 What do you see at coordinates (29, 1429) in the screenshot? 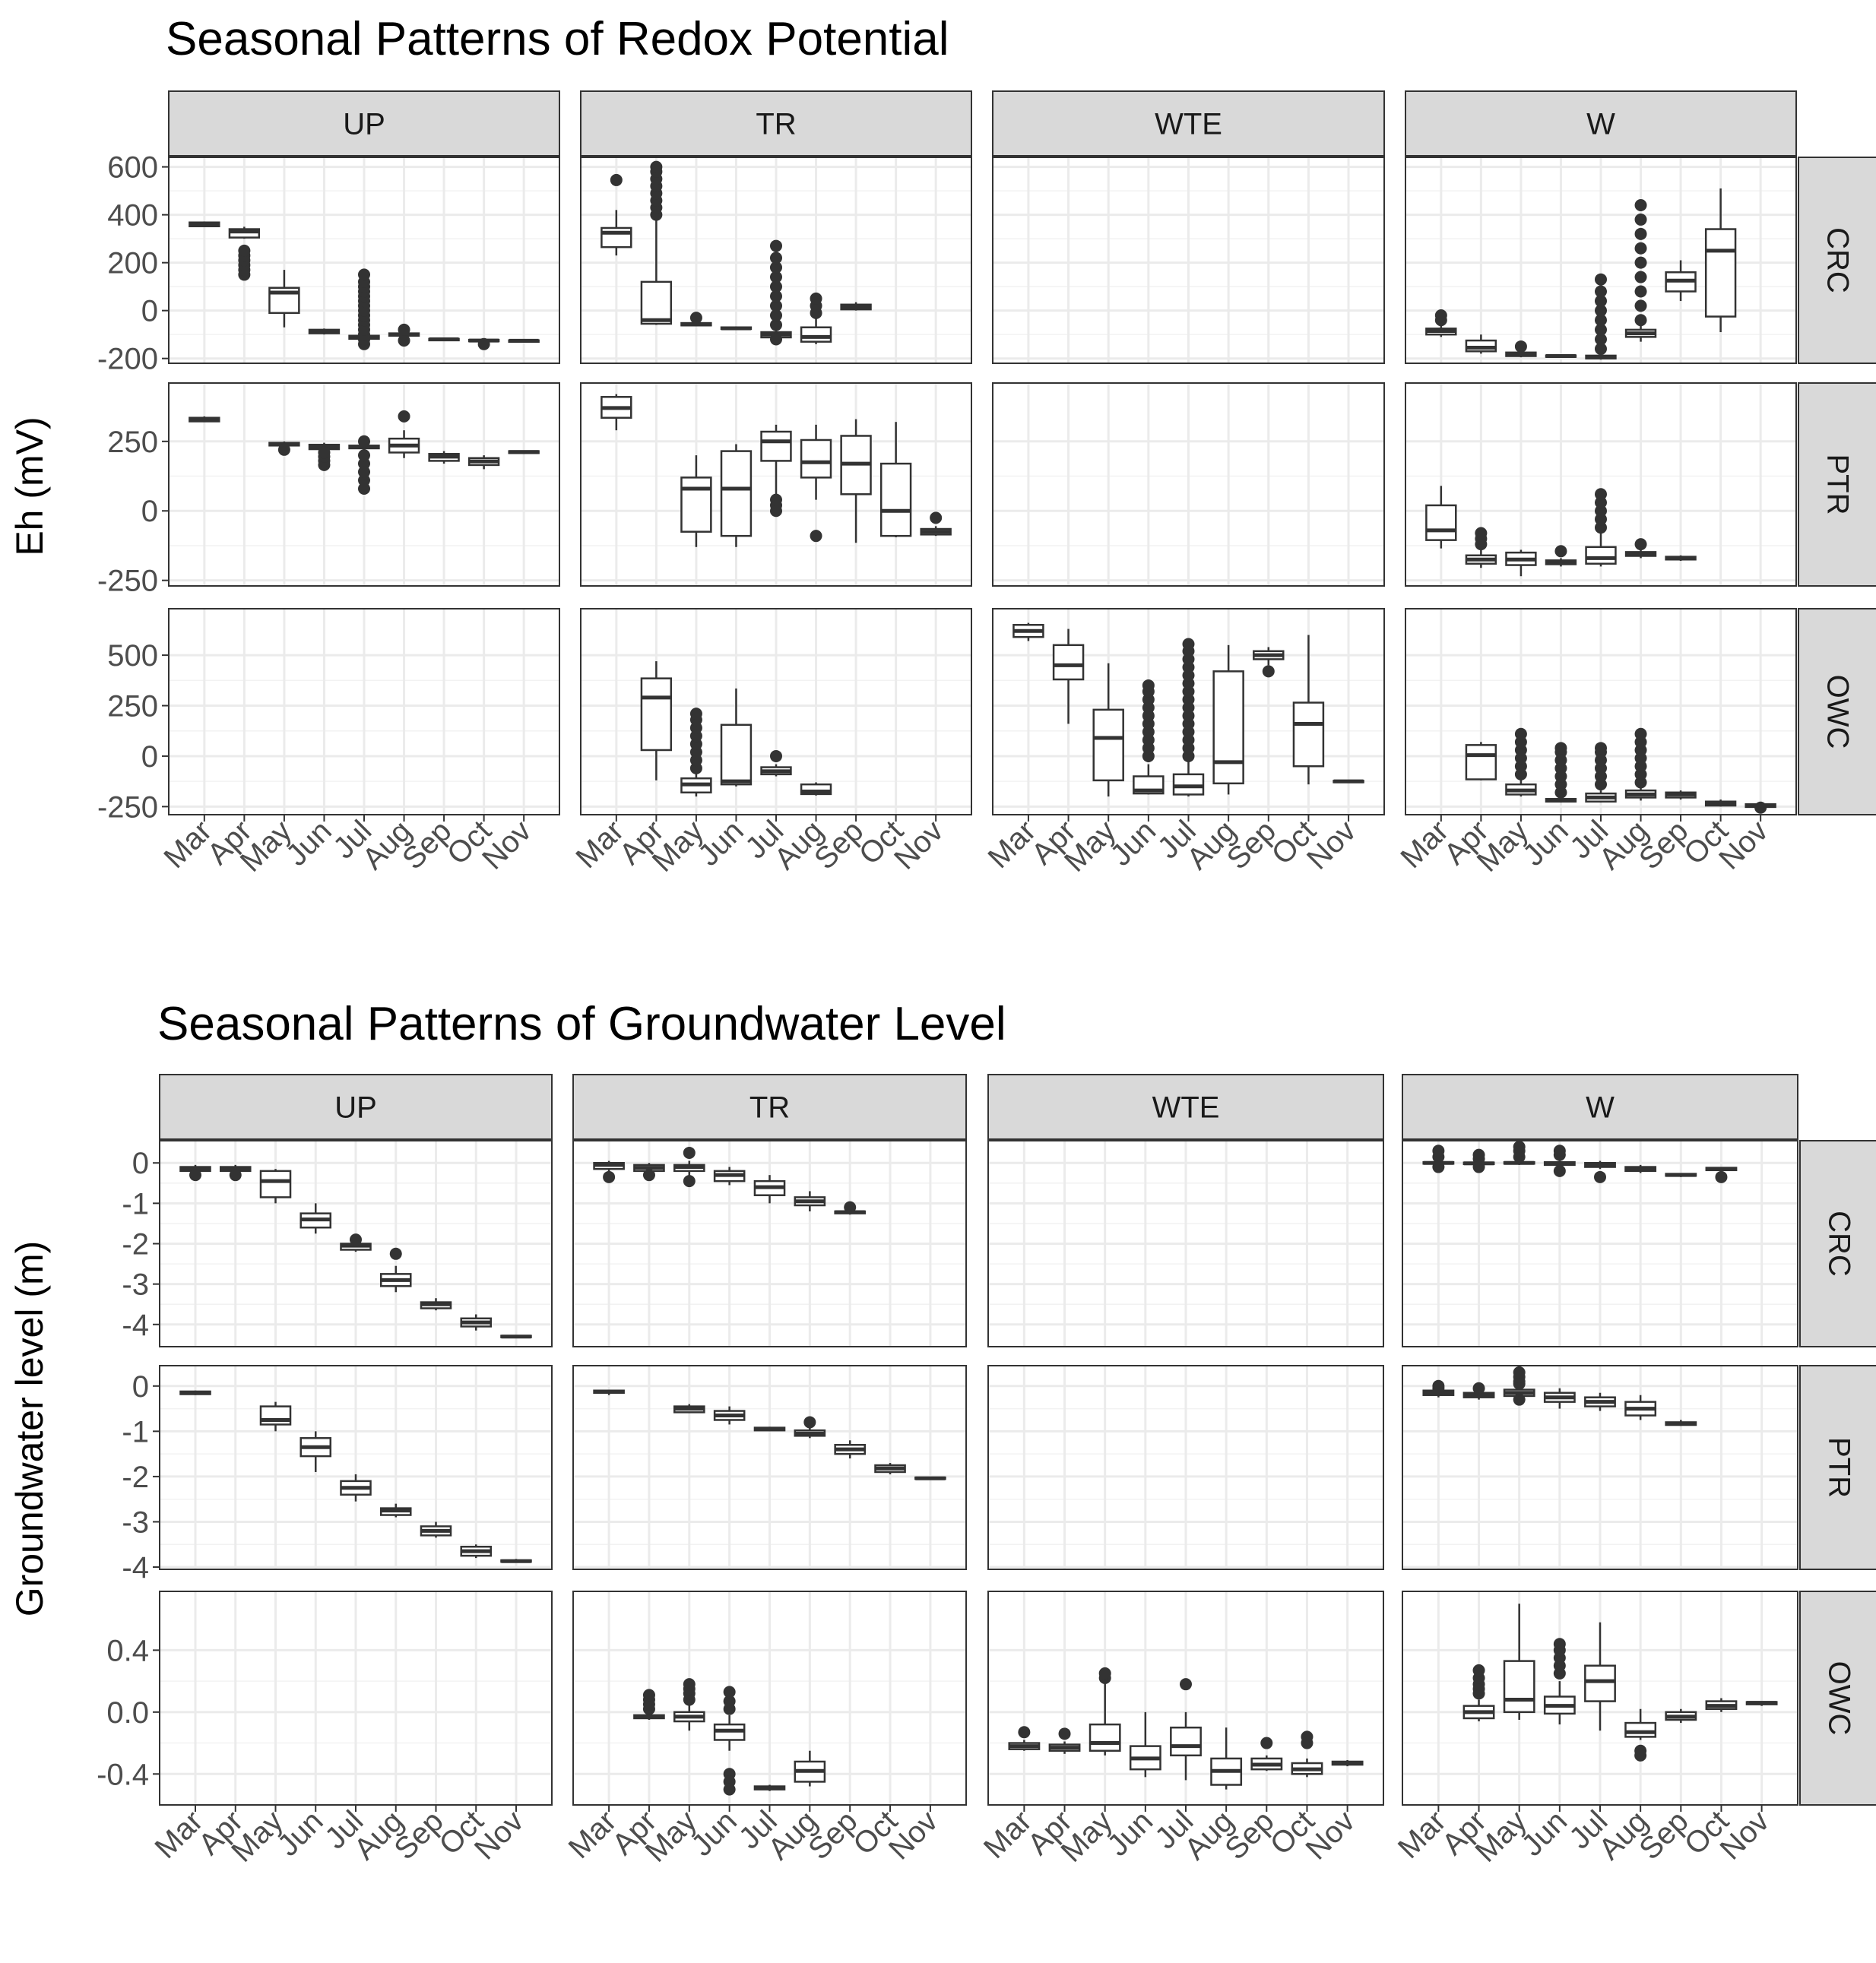
I see `y-axis-label: Groundwater level (m)` at bounding box center [29, 1429].